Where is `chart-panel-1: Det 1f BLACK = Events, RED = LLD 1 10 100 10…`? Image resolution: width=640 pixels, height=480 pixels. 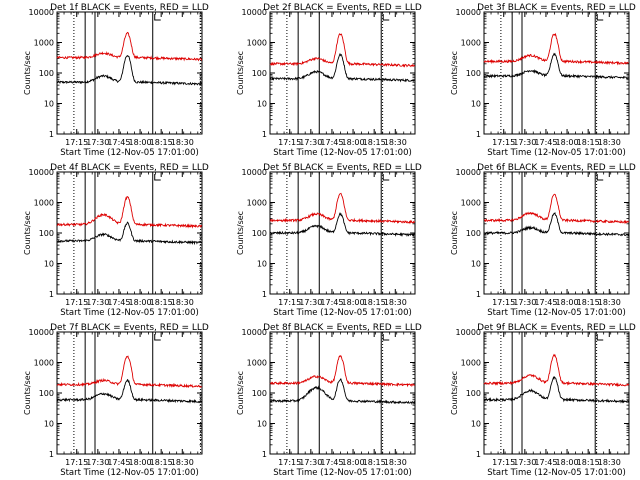 chart-panel-1: Det 1f BLACK = Events, RED = LLD 1 10 100 10… is located at coordinates (116, 80).